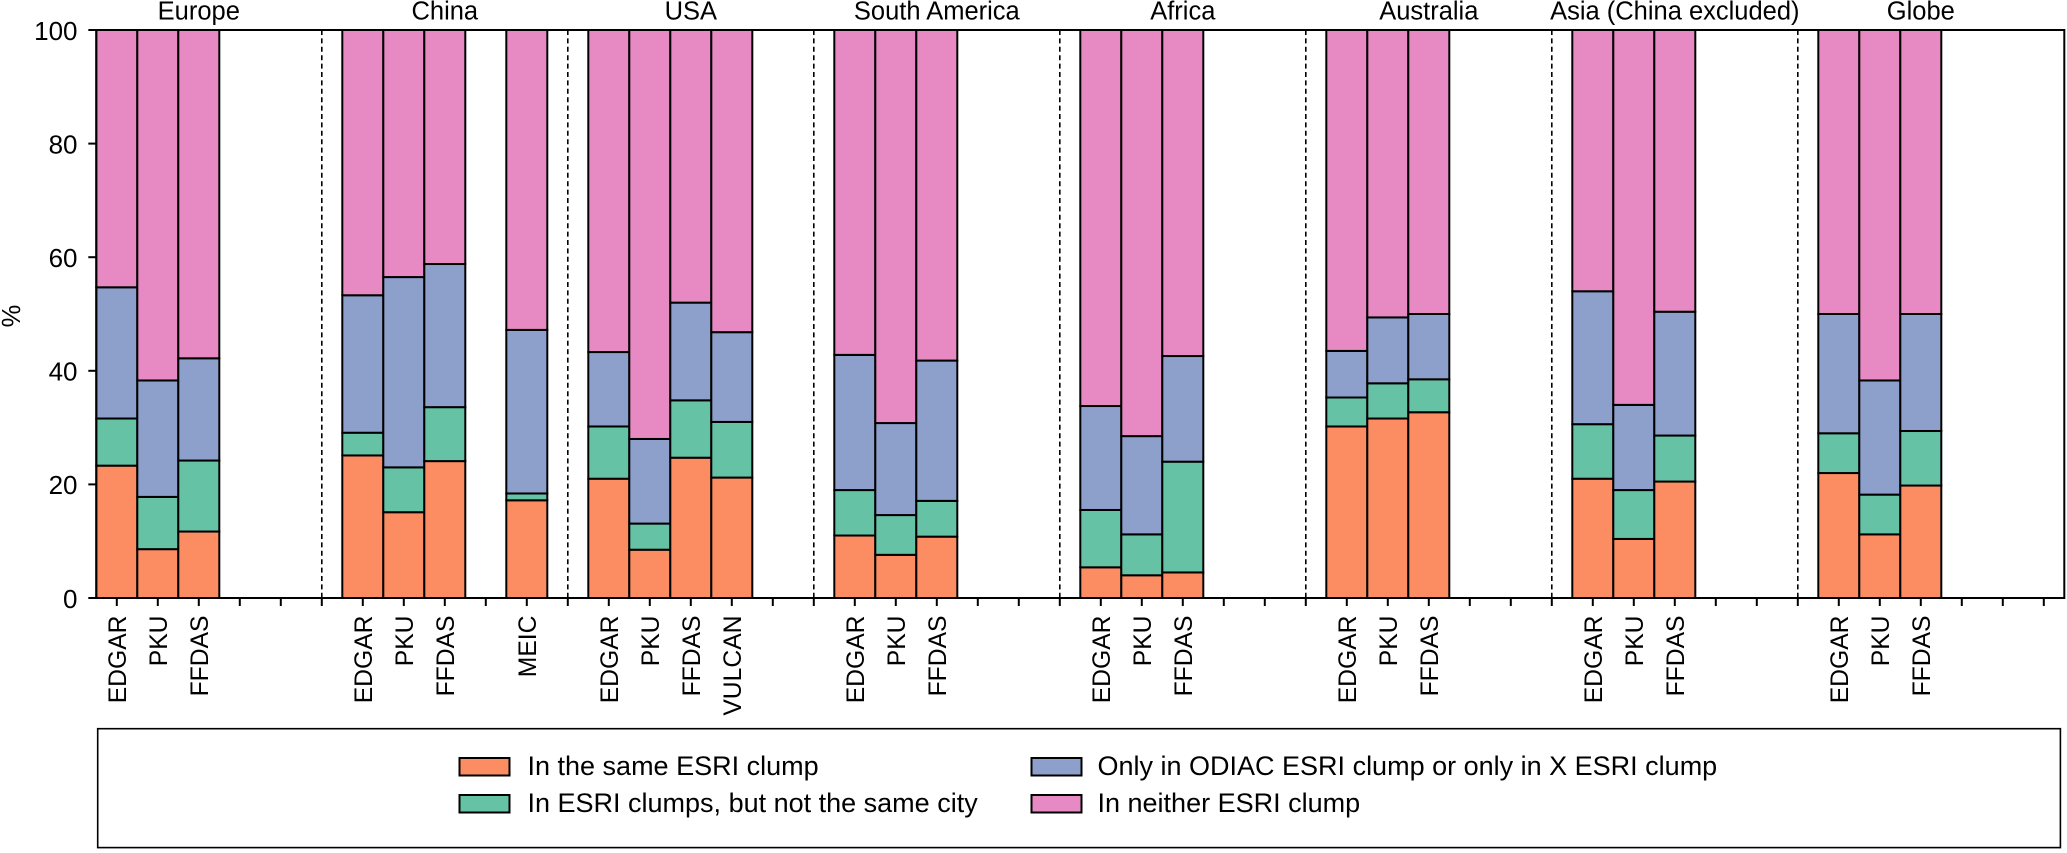 This screenshot has width=2067, height=853. What do you see at coordinates (937, 12) in the screenshot?
I see `svg-text: South America` at bounding box center [937, 12].